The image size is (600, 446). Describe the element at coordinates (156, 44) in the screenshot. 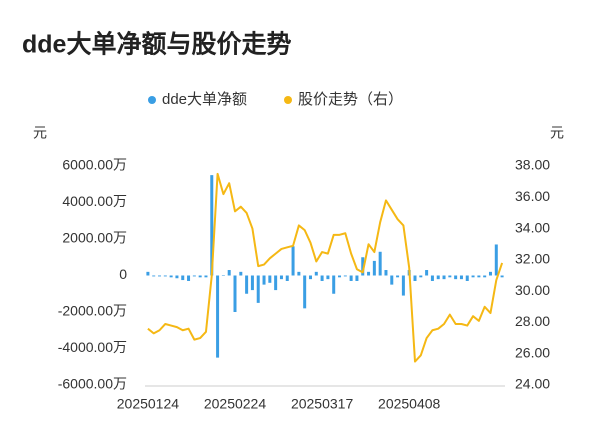

I see `chart-title: dde大单净额与股价走势` at that location.